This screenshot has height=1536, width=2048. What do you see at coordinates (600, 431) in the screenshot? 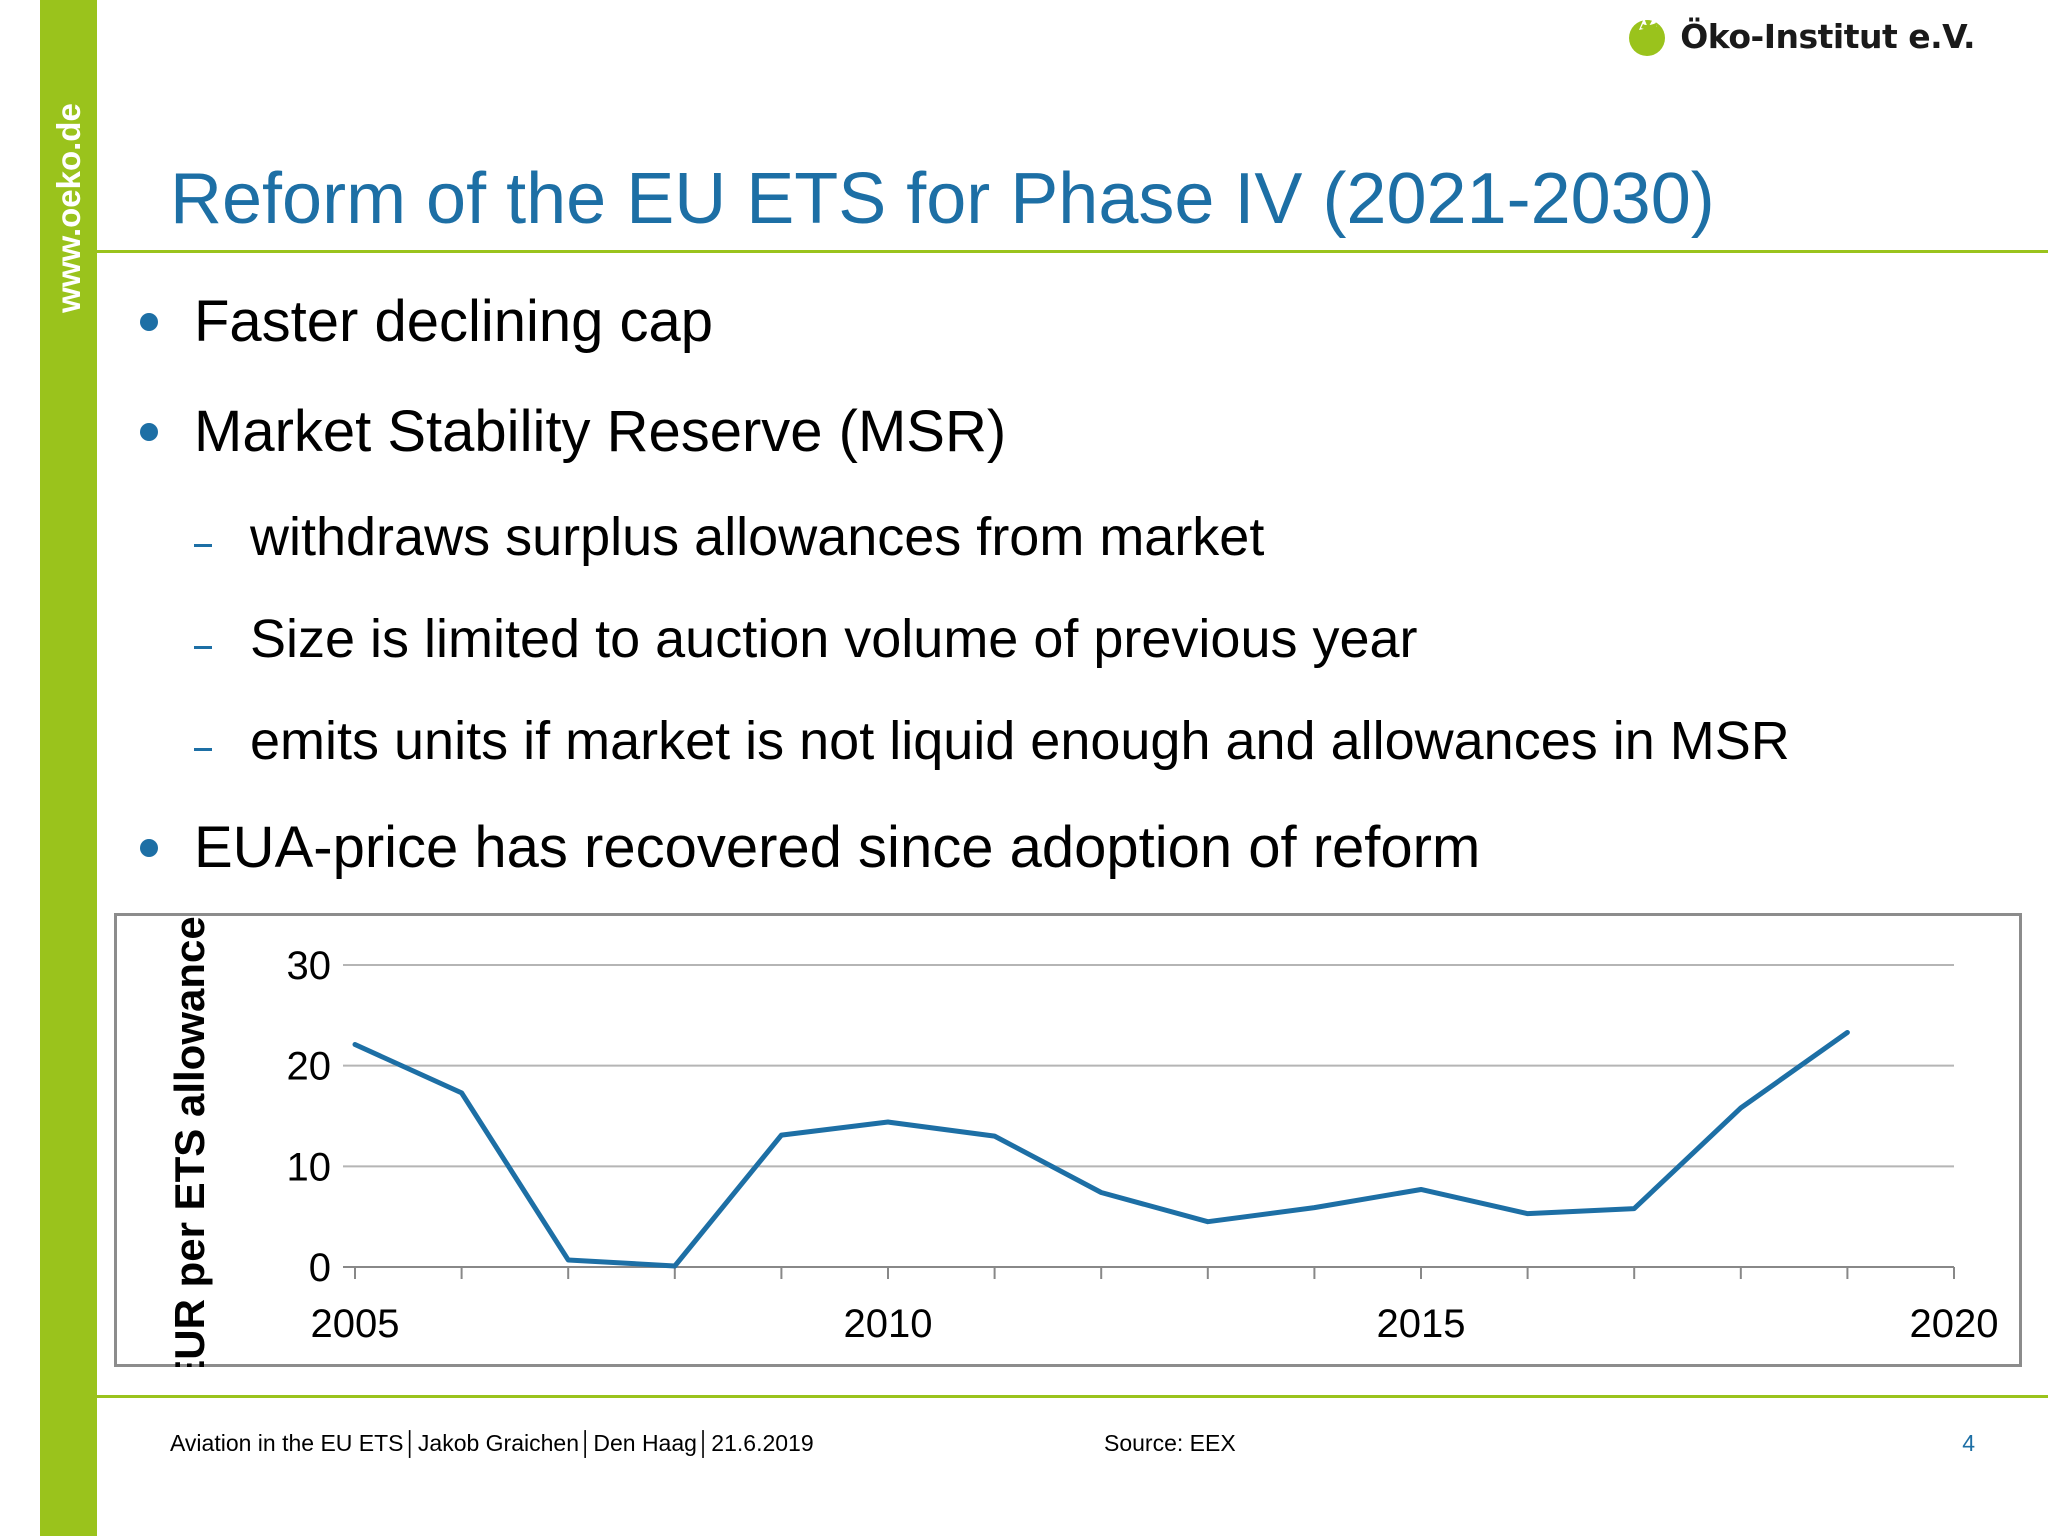
I see `bullet-text: Market Stability Reserve (MSR)` at bounding box center [600, 431].